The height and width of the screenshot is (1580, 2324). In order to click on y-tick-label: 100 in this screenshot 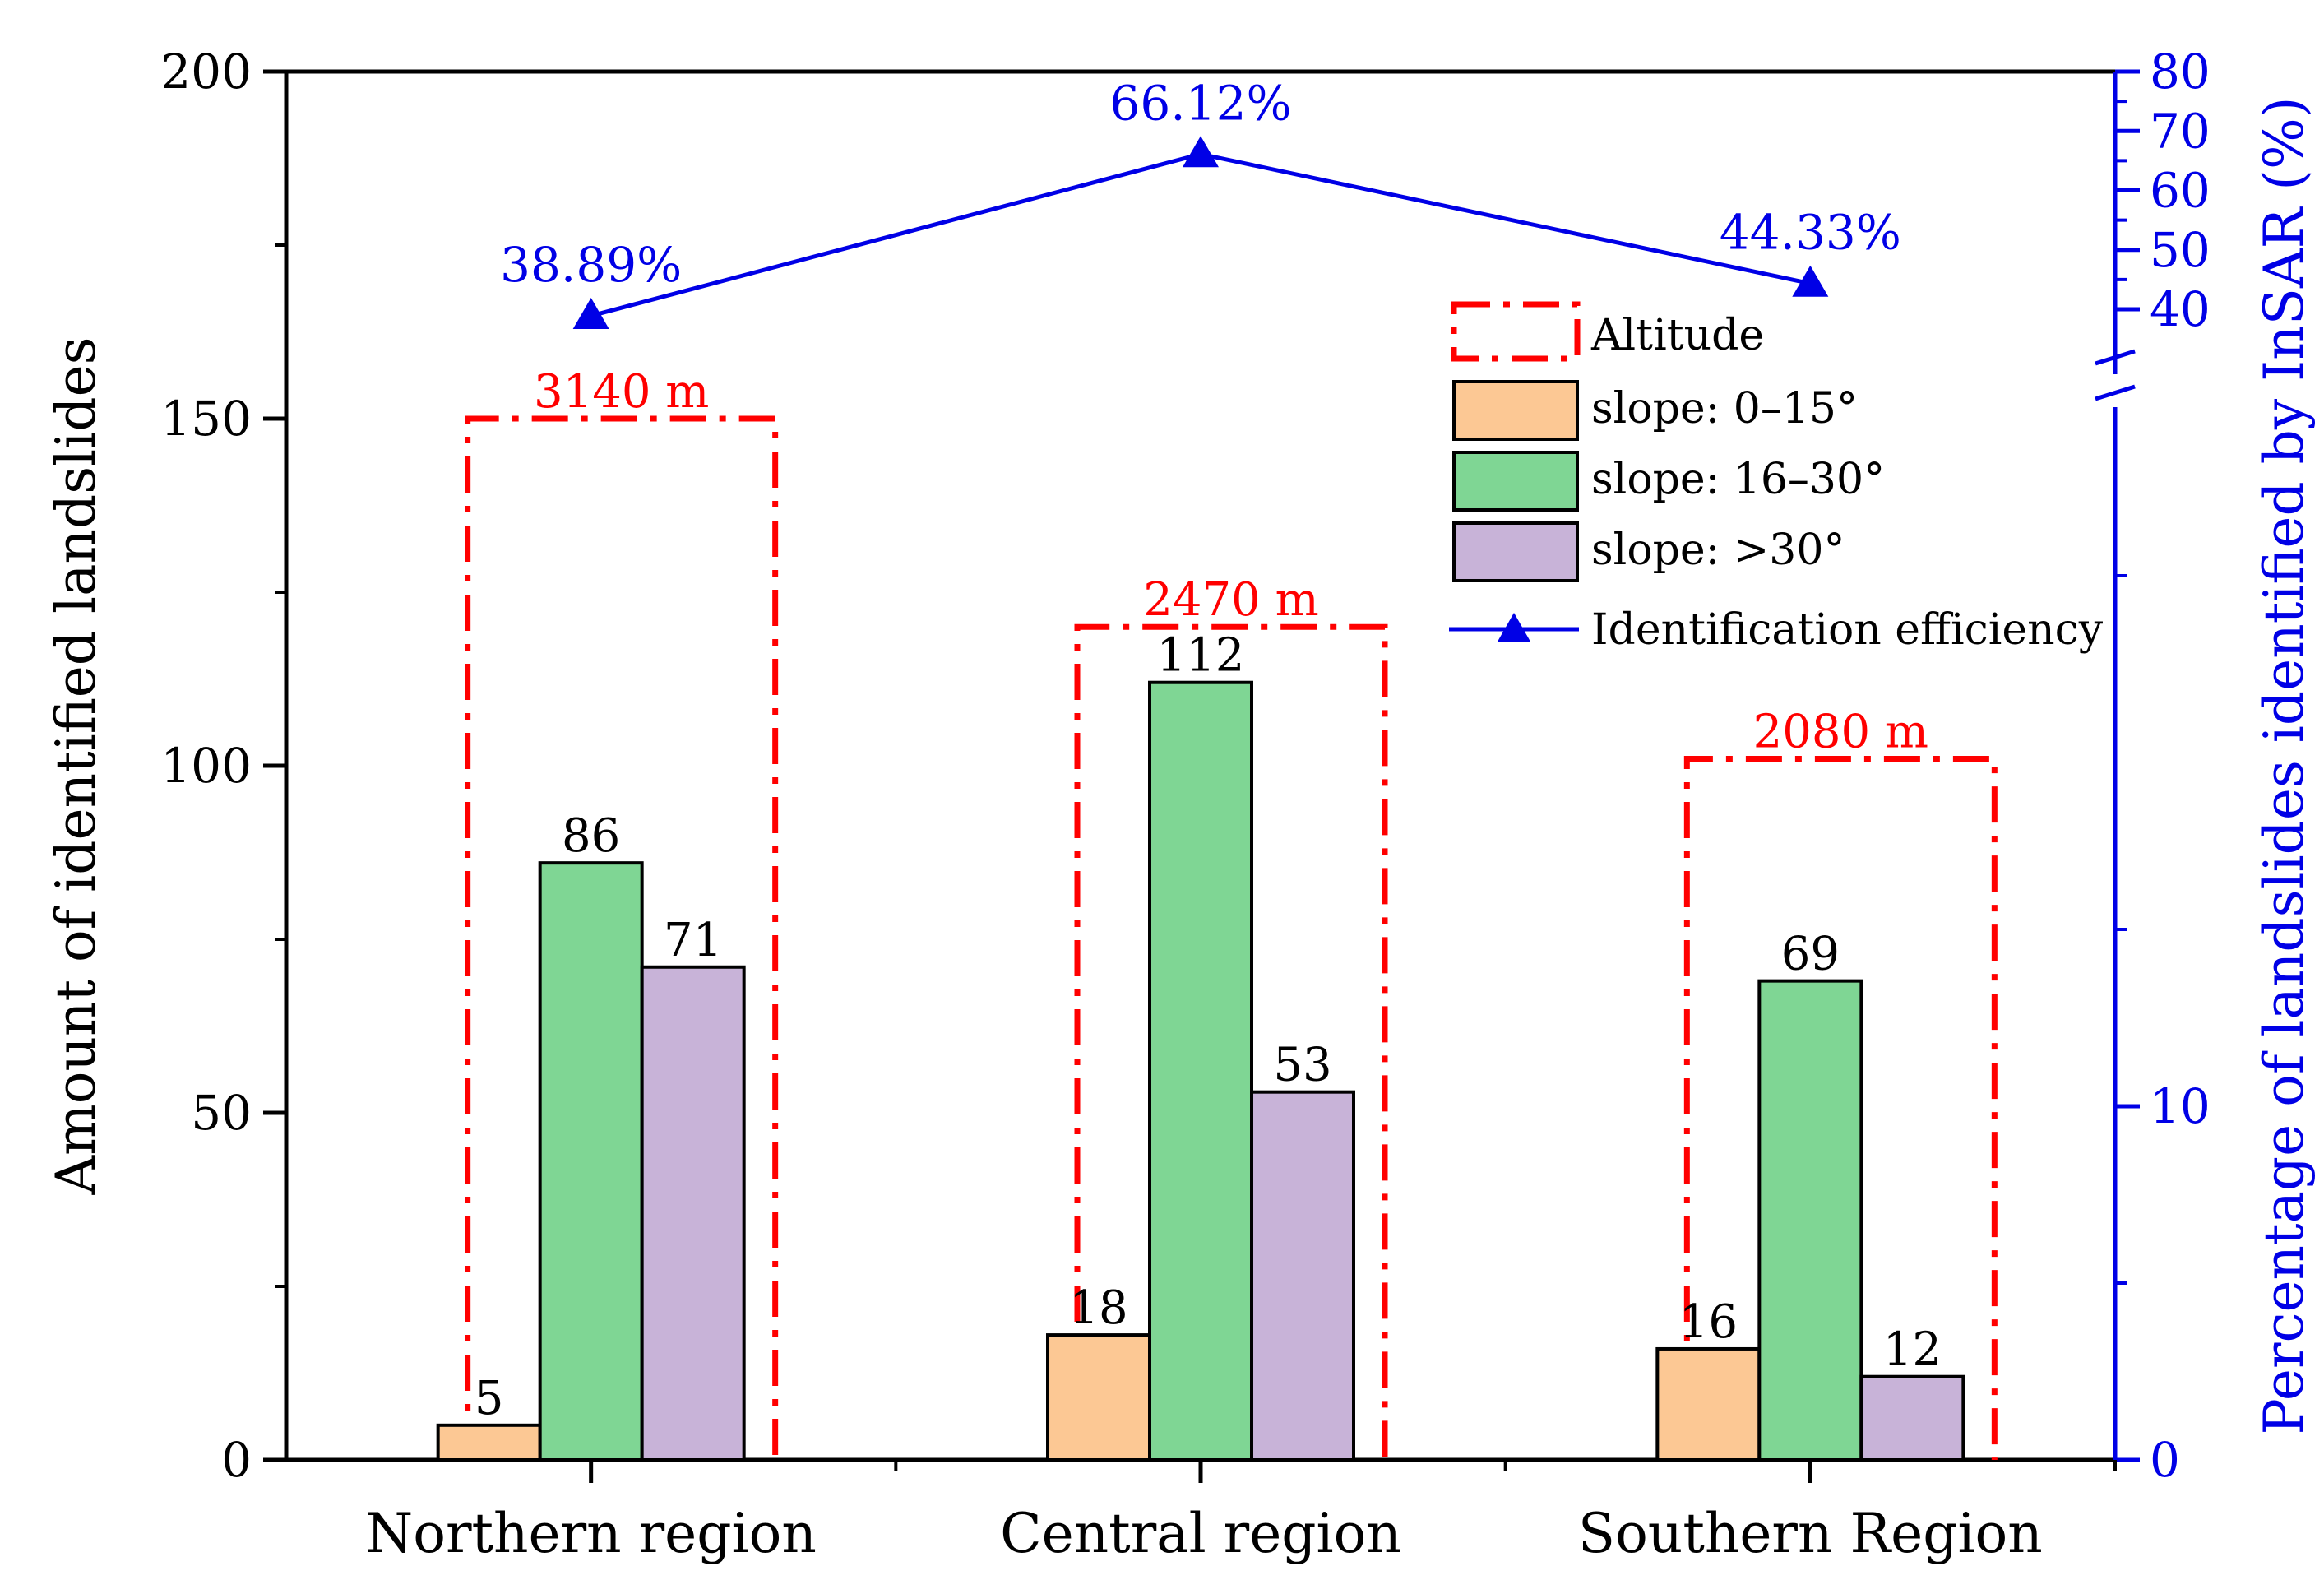, I will do `click(206, 766)`.